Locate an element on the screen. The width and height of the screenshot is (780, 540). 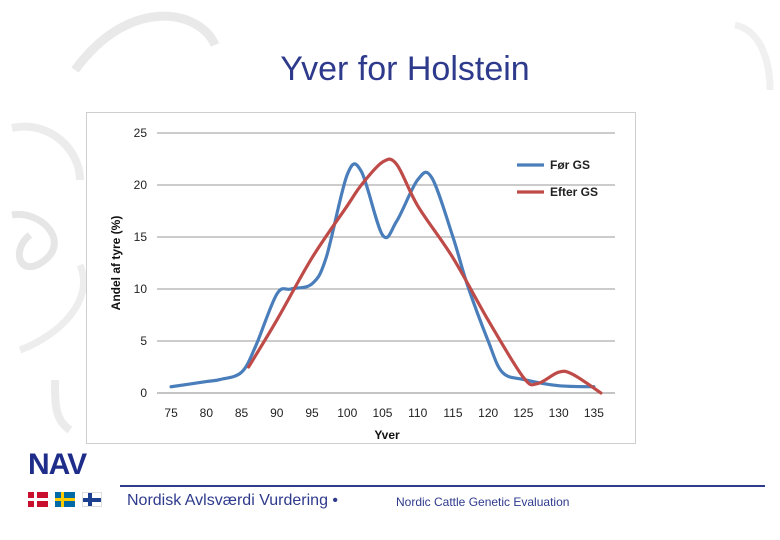
x-tick-label: 110 is located at coordinates (417, 413).